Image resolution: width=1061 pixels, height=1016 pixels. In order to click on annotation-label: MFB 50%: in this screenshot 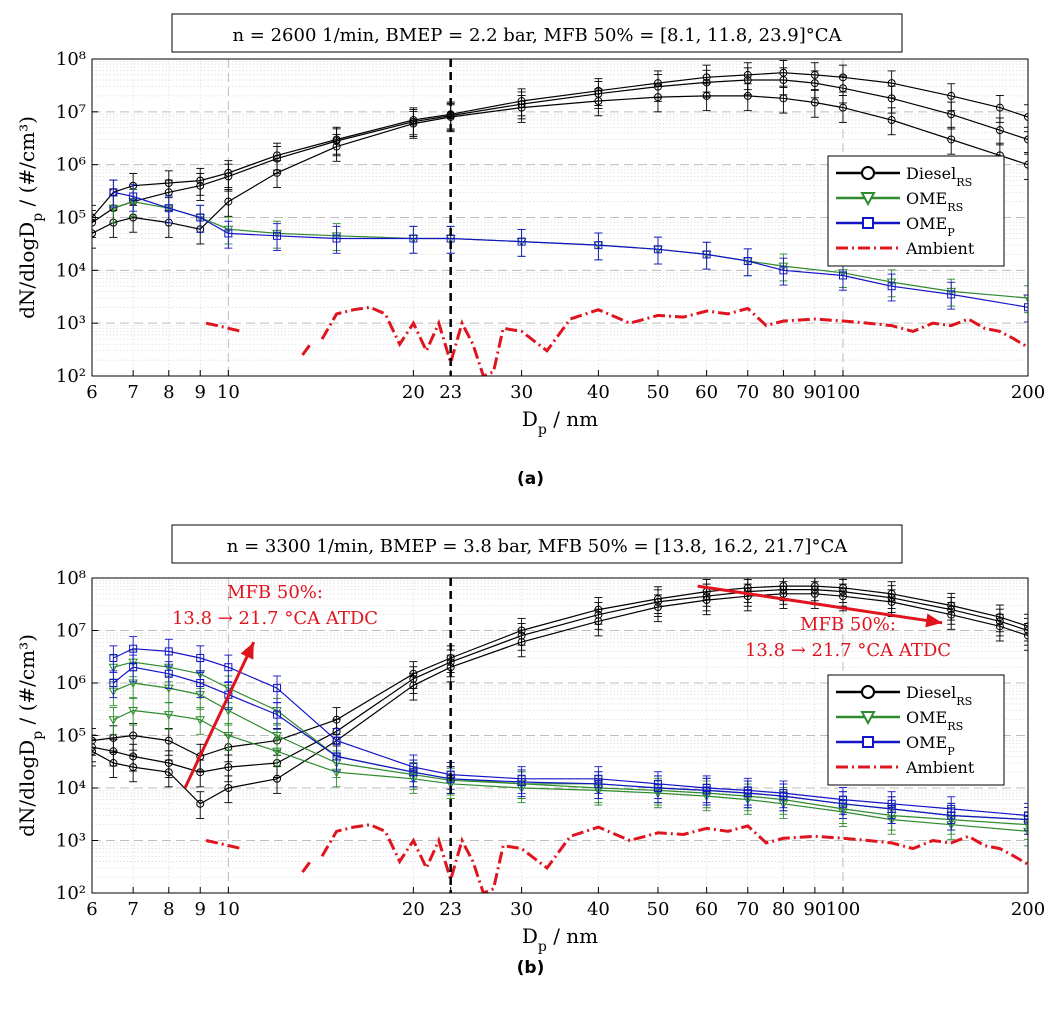, I will do `click(275, 592)`.